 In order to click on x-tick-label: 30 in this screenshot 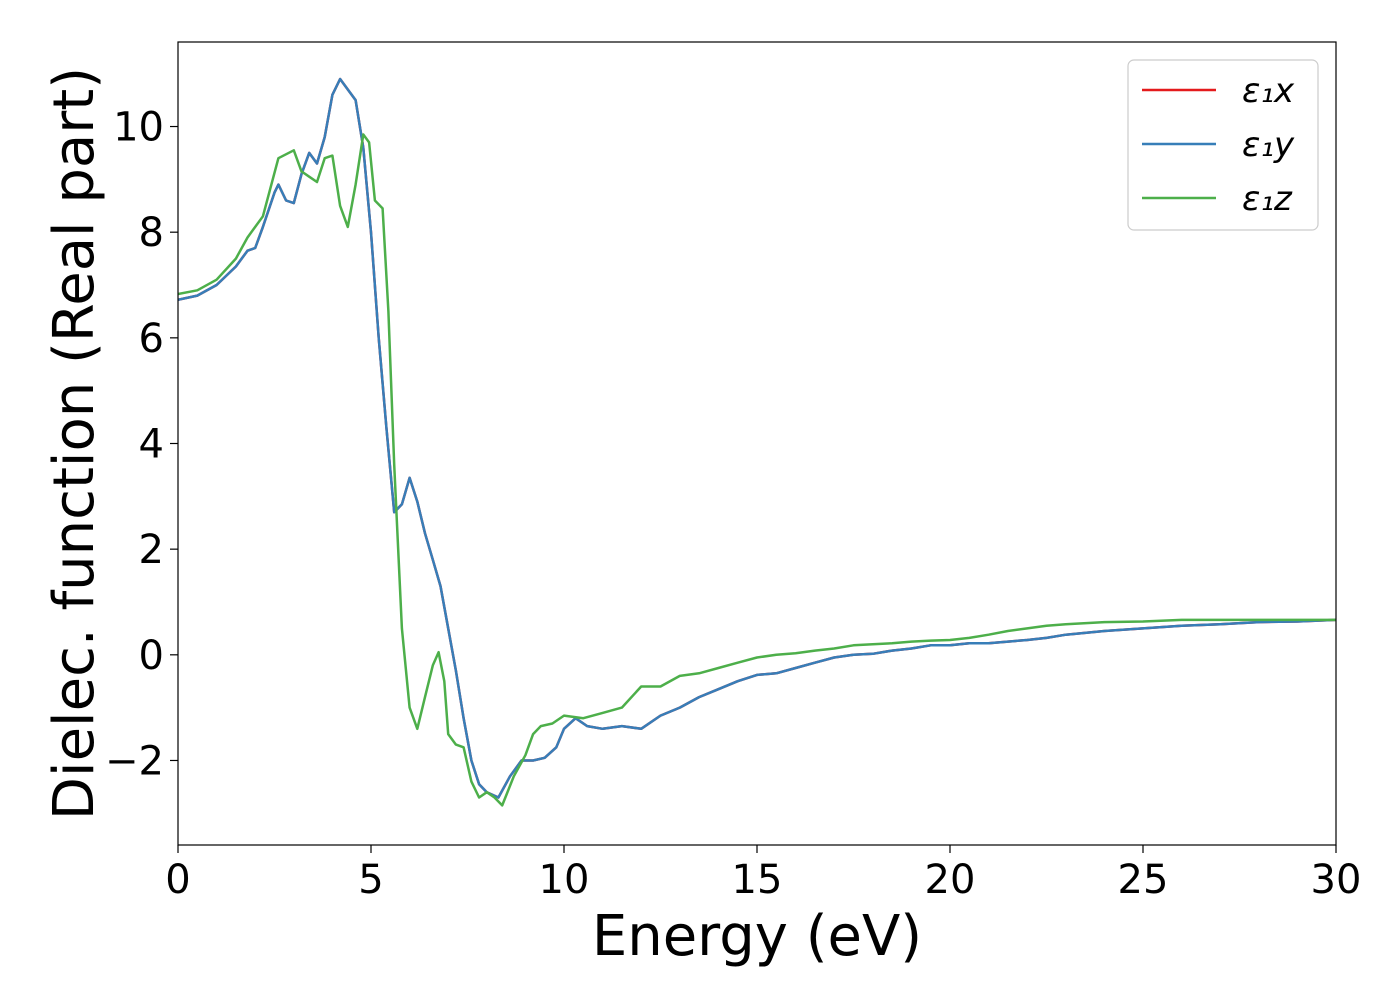, I will do `click(1336, 880)`.